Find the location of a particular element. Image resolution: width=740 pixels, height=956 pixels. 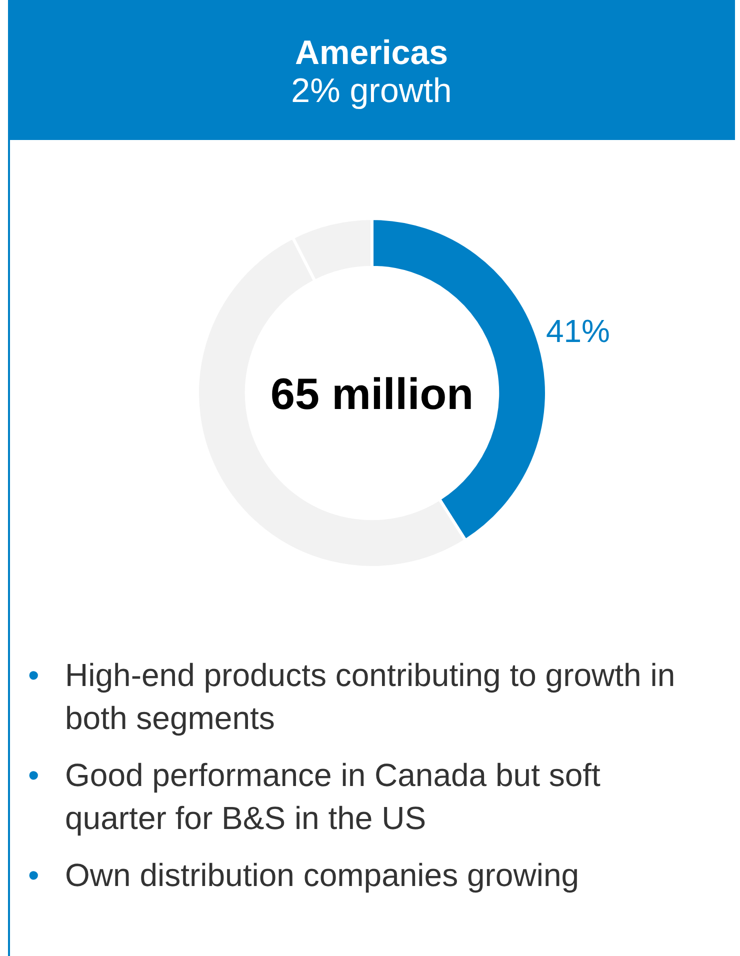

data-label: 41% is located at coordinates (578, 330).